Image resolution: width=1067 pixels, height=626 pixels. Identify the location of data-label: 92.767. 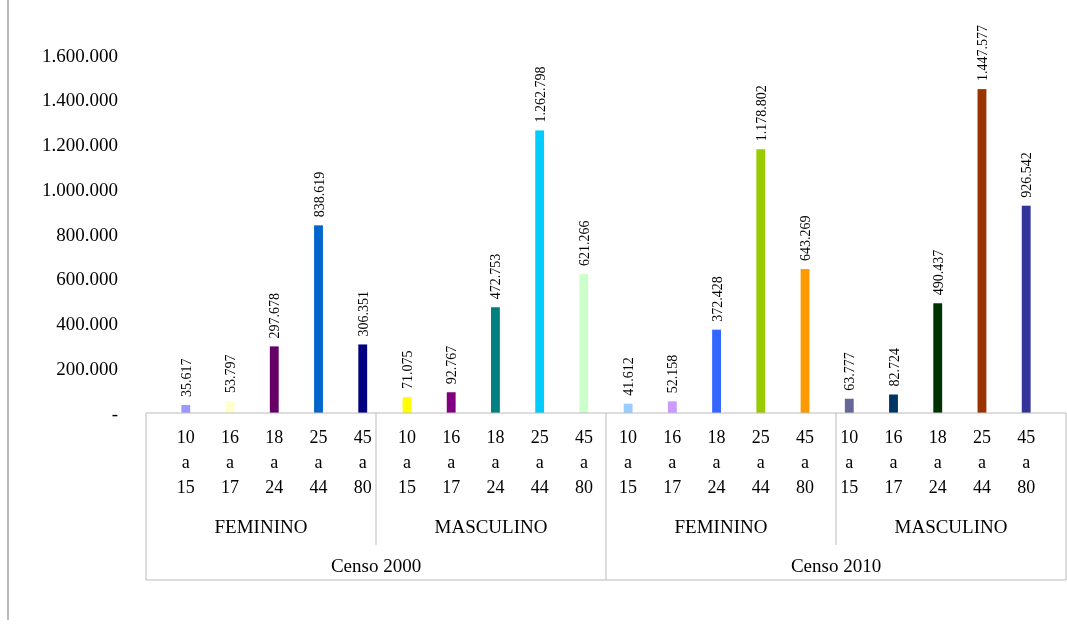
(452, 365).